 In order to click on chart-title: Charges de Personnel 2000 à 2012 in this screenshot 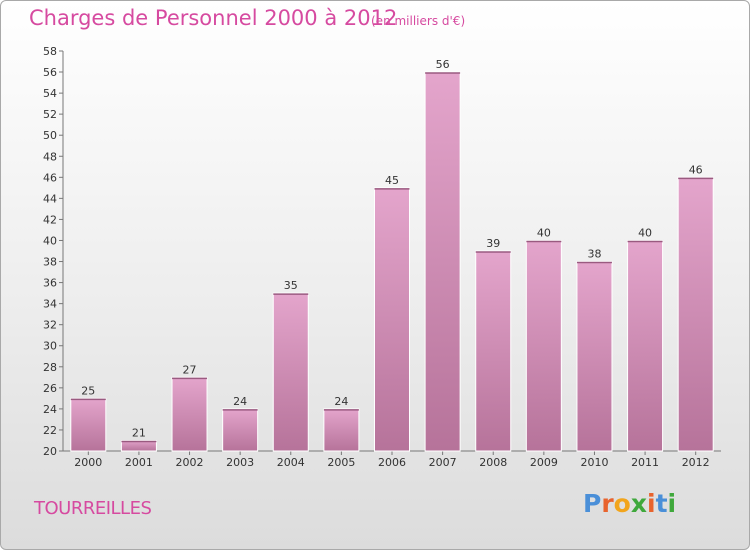, I will do `click(213, 18)`.